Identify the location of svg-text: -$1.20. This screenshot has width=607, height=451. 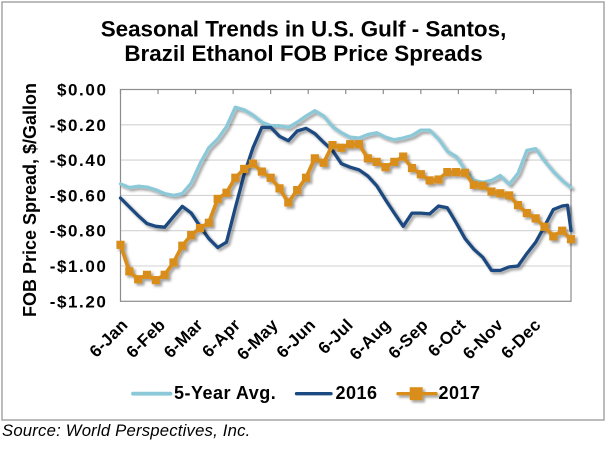
(79, 301).